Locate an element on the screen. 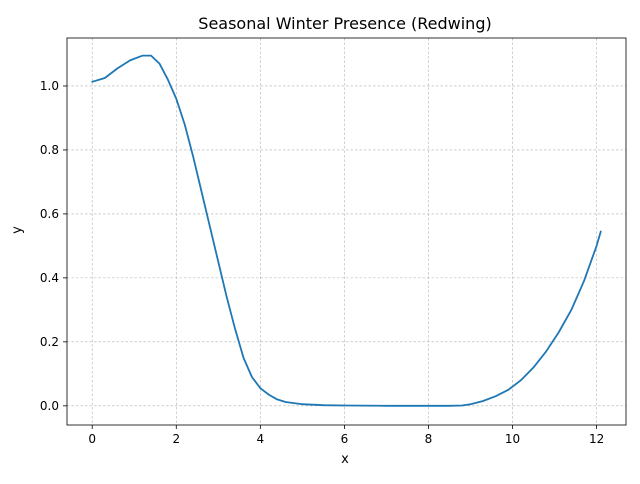 The width and height of the screenshot is (640, 484). x-axis-label: x is located at coordinates (345, 459).